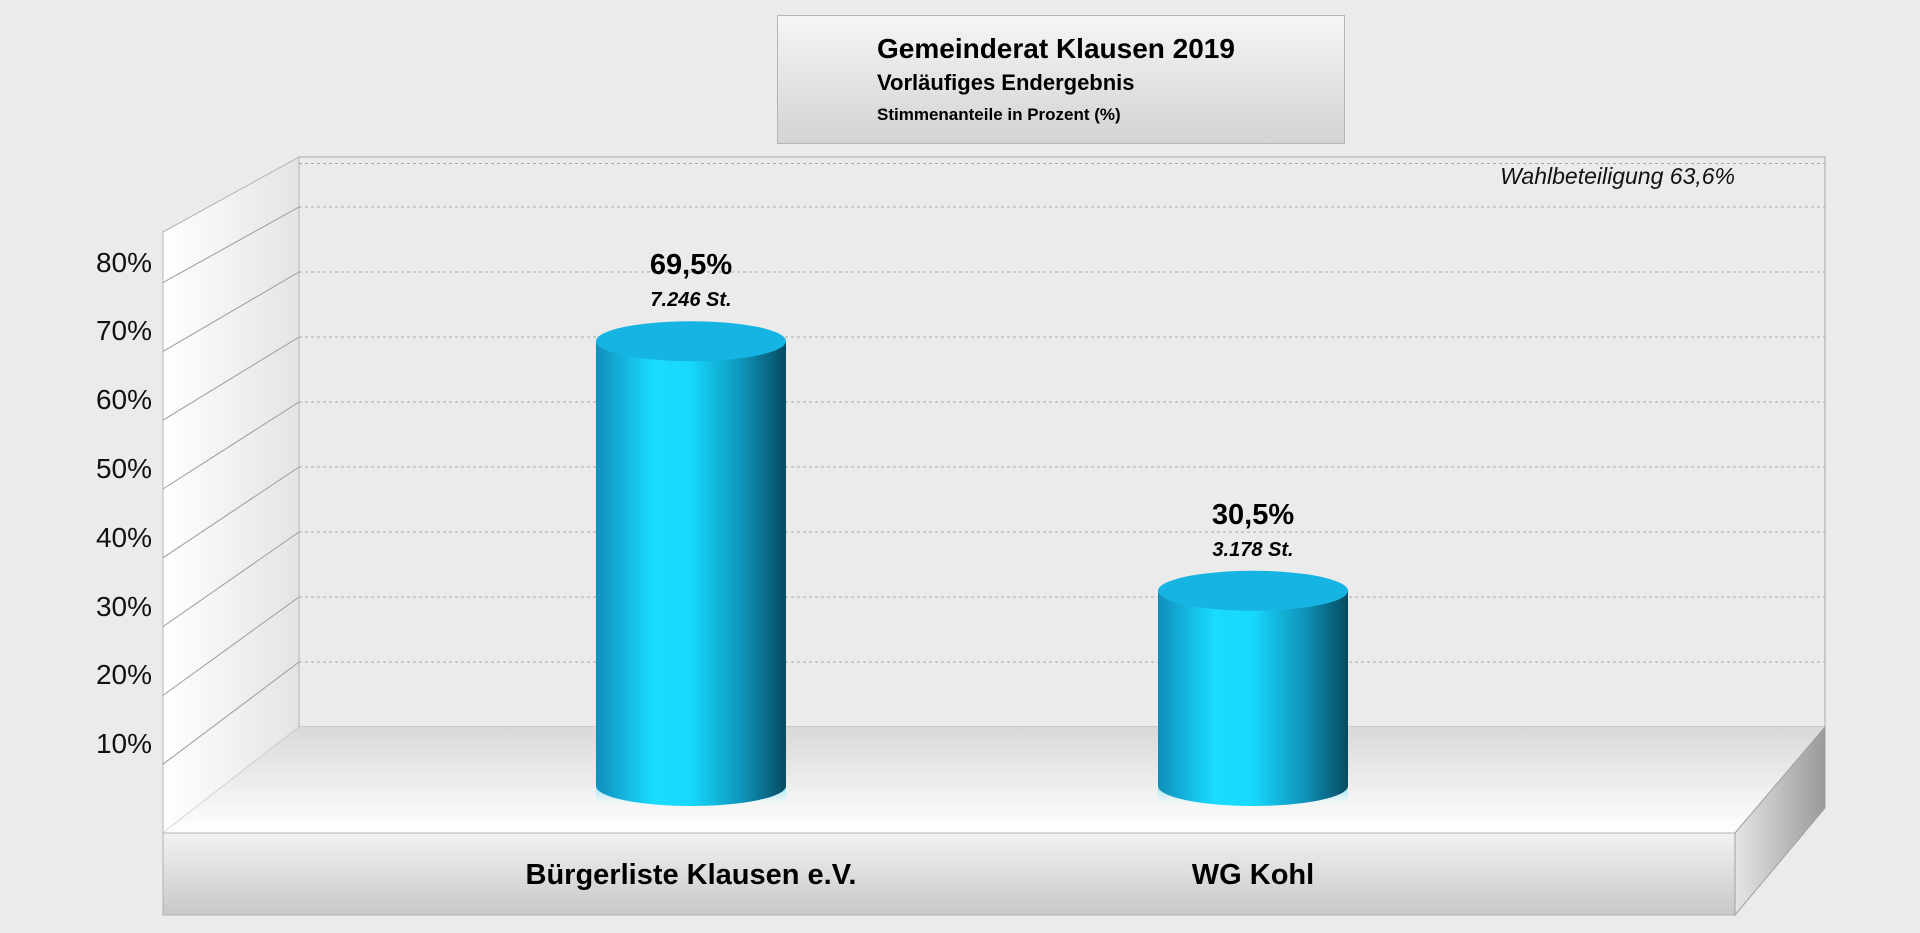 This screenshot has height=933, width=1920. I want to click on y-tick-label: 80%, so click(123, 262).